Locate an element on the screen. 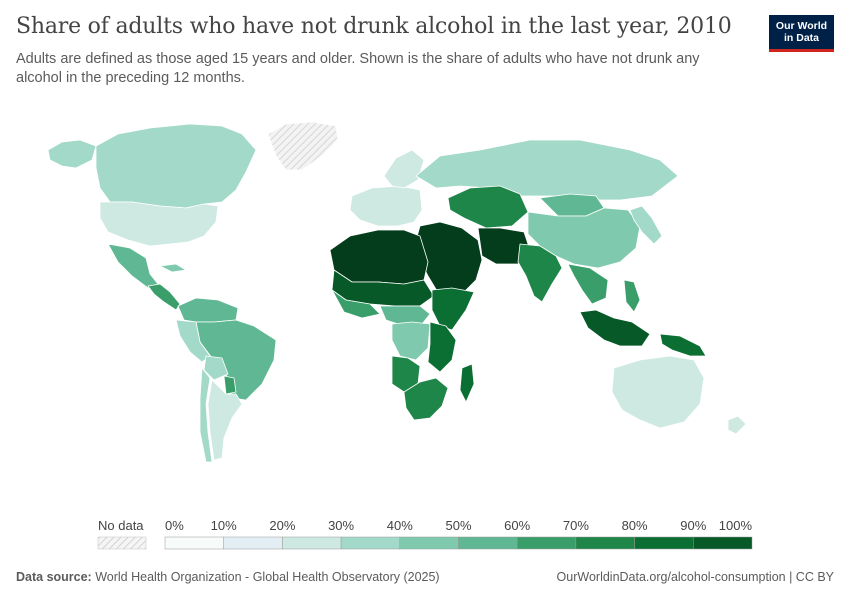 Image resolution: width=850 pixels, height=600 pixels. map-region-colombia: Colombia and Venezuela is located at coordinates (208, 310).